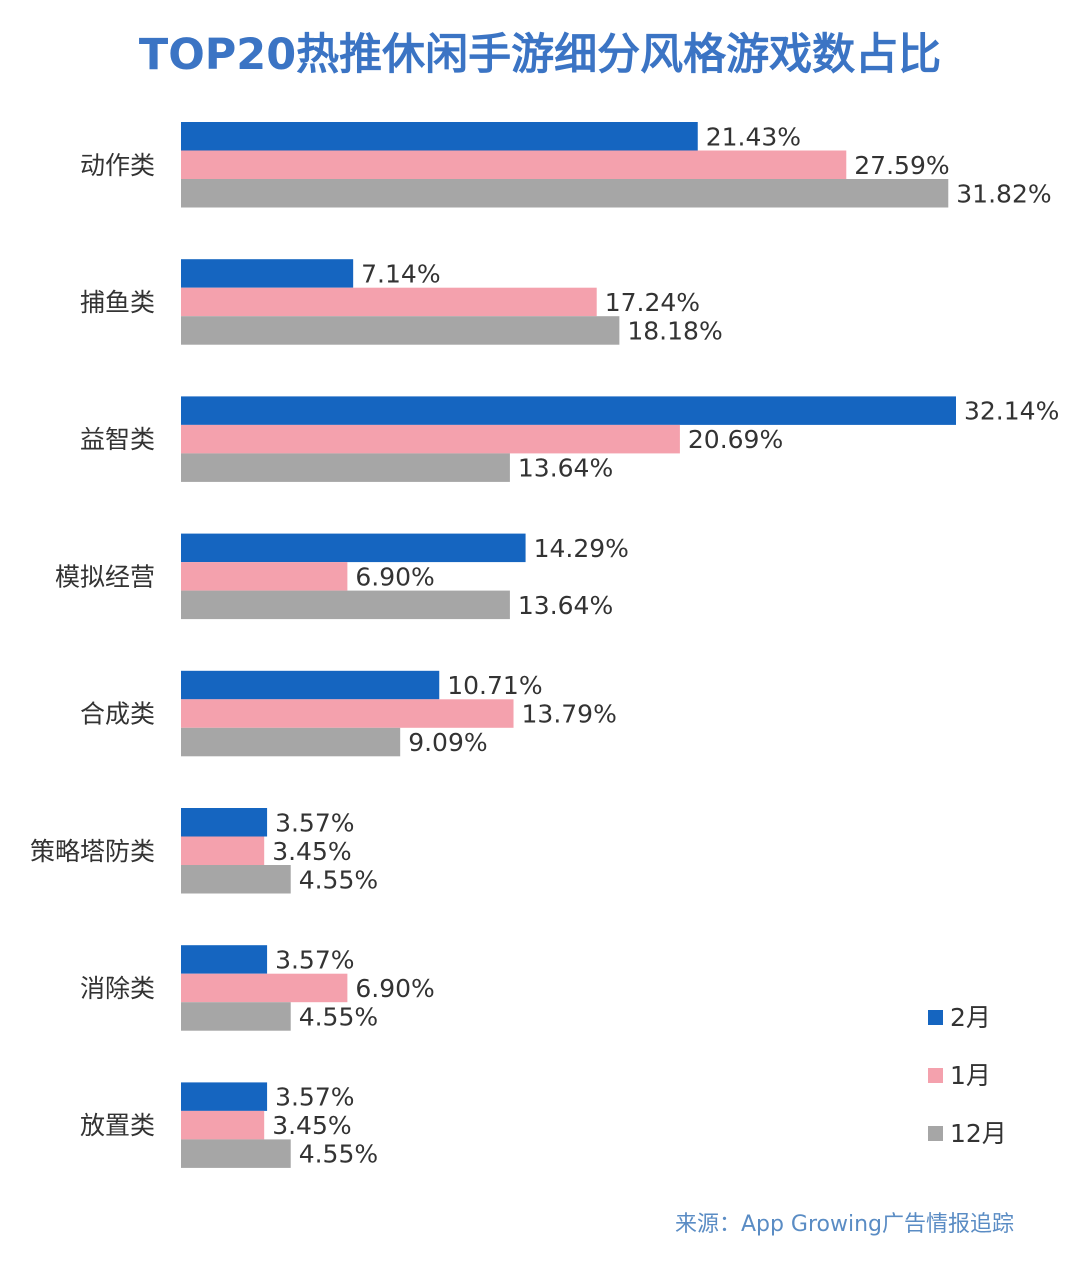 This screenshot has width=1080, height=1262. What do you see at coordinates (224, 959) in the screenshot?
I see `bar-2月-消除类` at bounding box center [224, 959].